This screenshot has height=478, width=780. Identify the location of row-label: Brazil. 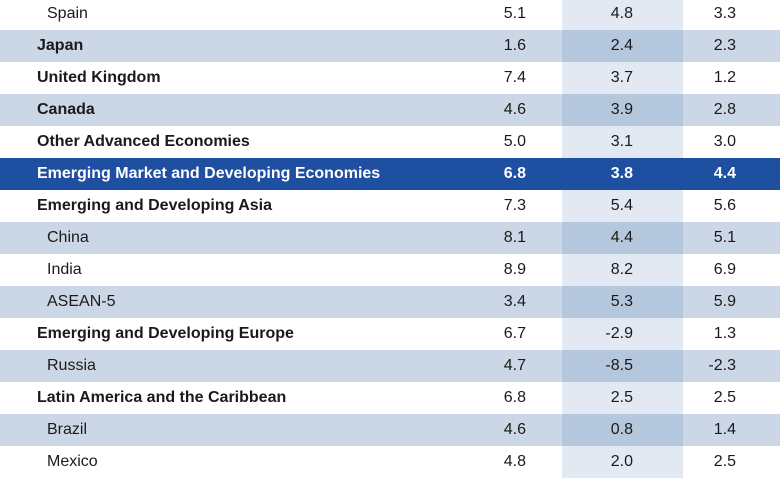
(67, 429).